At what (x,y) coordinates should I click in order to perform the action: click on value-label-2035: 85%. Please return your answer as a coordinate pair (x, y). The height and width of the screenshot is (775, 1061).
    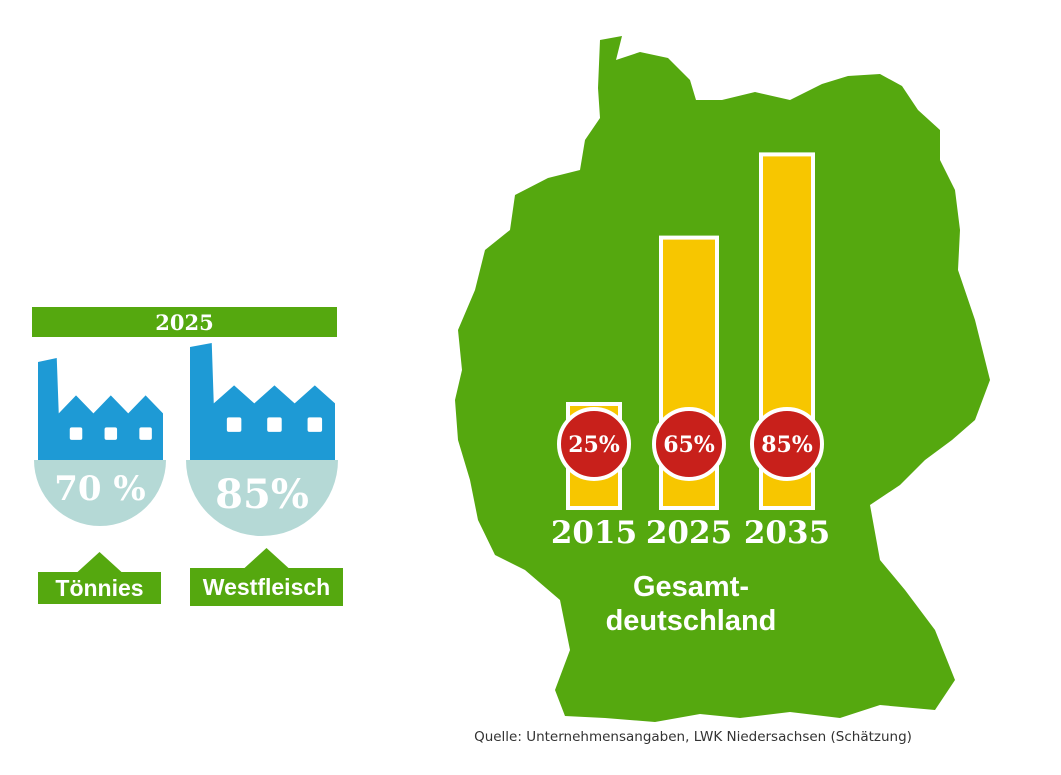
    Looking at the image, I should click on (787, 445).